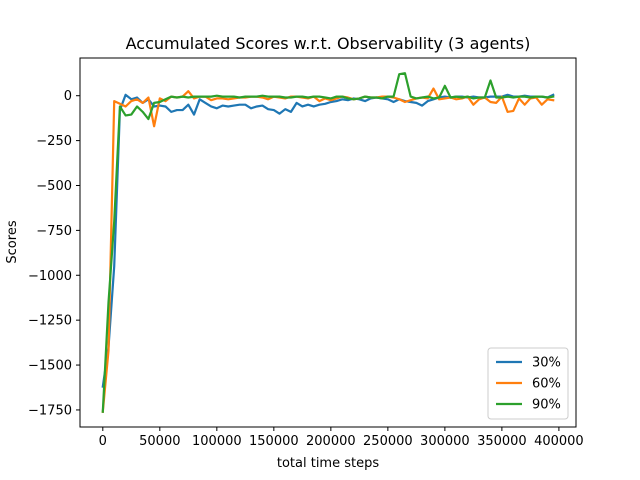  What do you see at coordinates (559, 441) in the screenshot?
I see `x-tick-label: 400000` at bounding box center [559, 441].